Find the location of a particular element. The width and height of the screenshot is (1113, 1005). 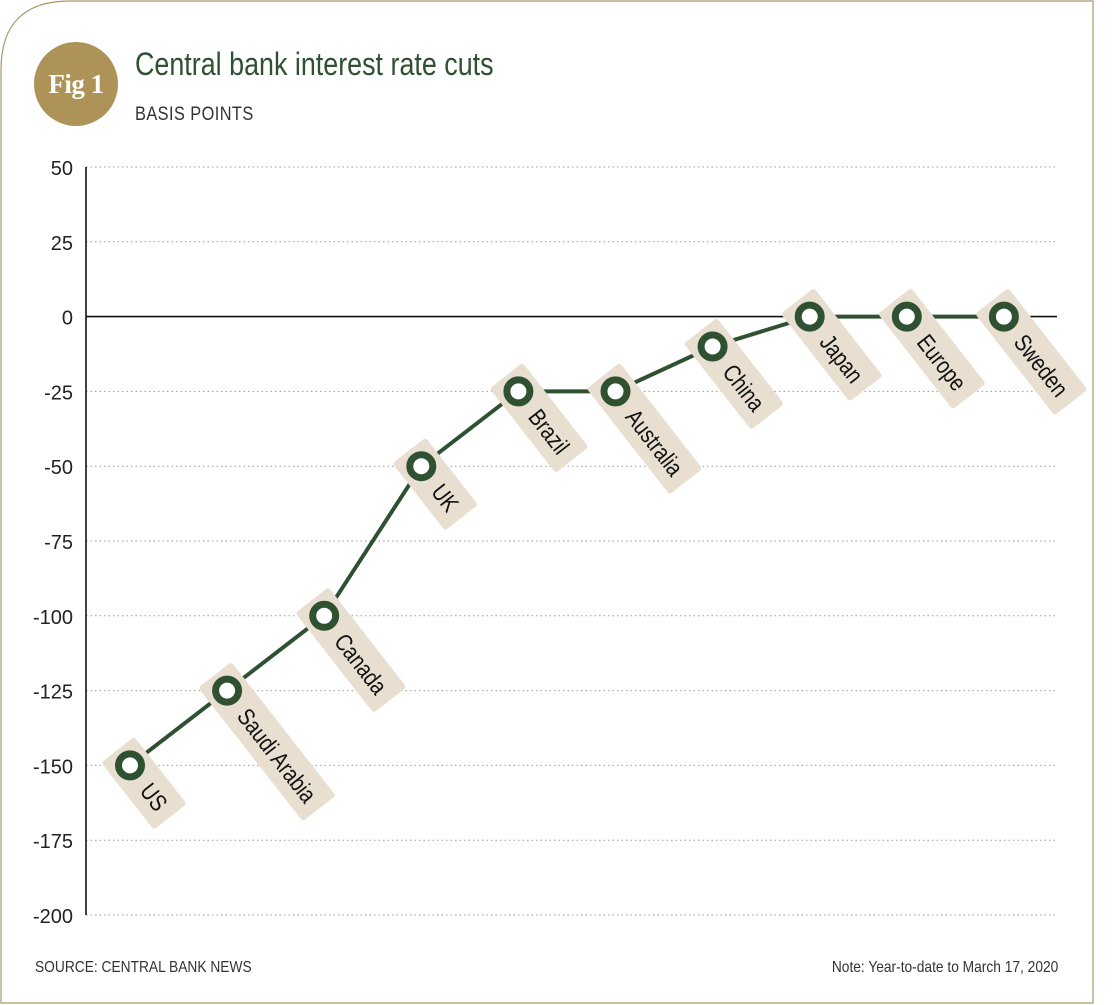

y-tick-label: -100 is located at coordinates (53, 618).